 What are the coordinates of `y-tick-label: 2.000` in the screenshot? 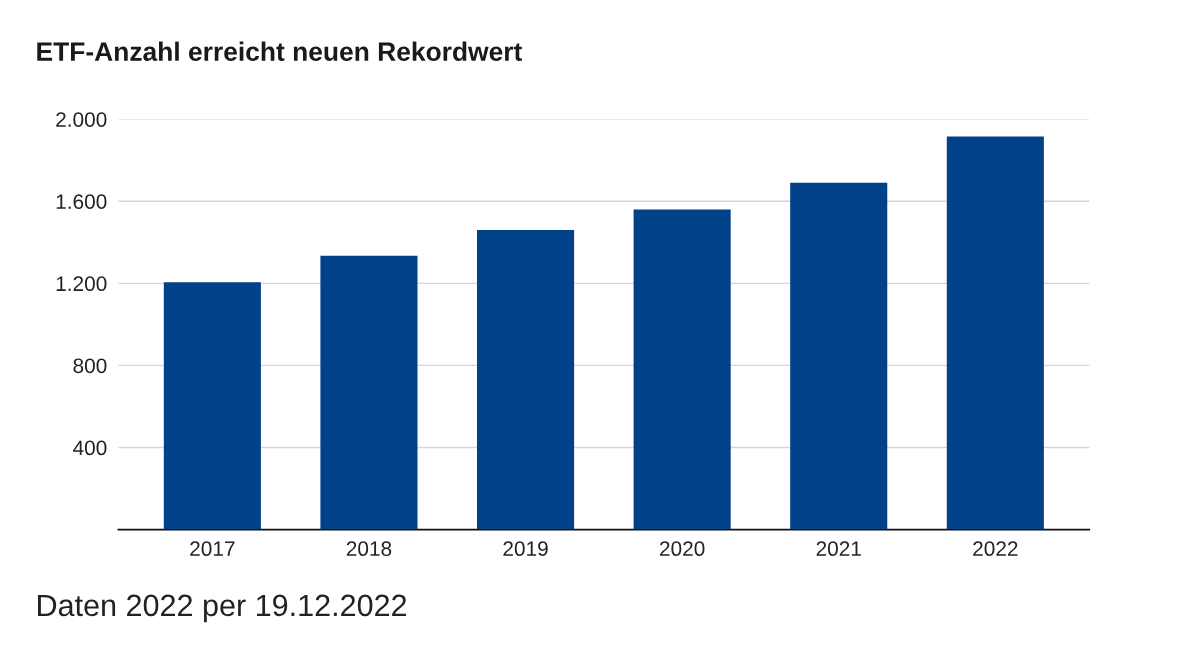 It's located at (81, 119).